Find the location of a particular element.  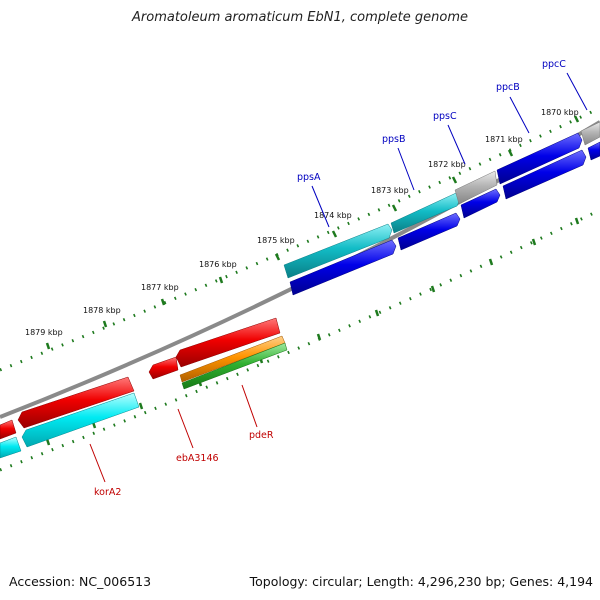

kbp-label: 1875 kbp is located at coordinates (276, 240).